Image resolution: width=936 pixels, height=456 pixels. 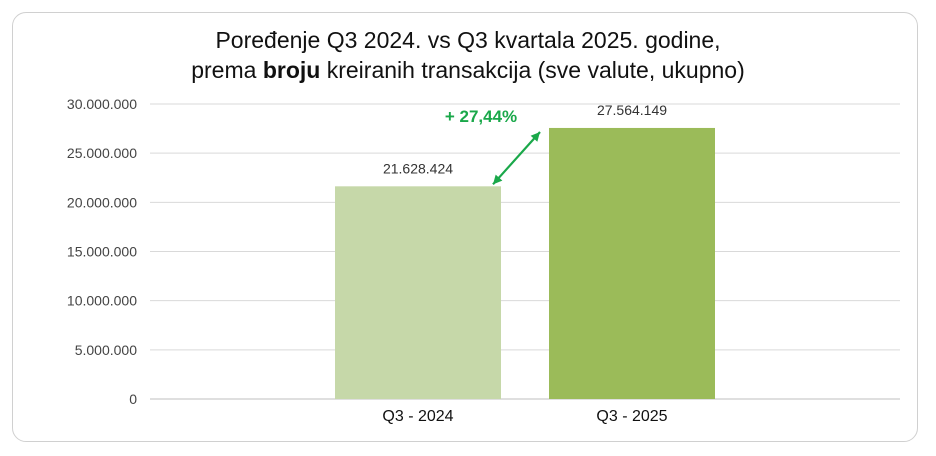 I want to click on x-tick-label: Q3 - 2025, so click(x=631, y=416).